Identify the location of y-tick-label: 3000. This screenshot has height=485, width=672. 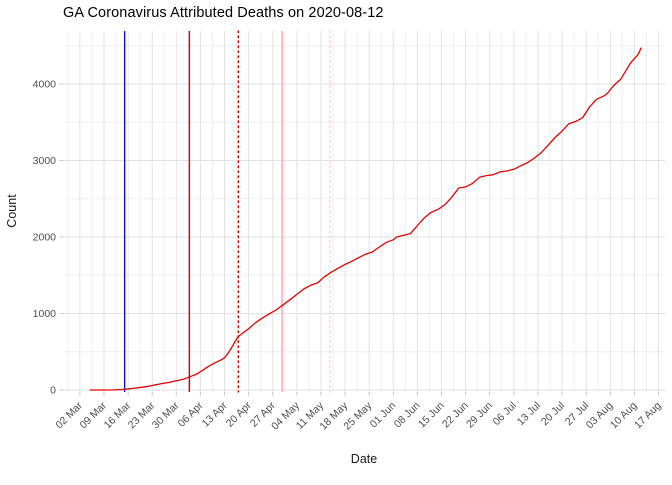
(45, 161).